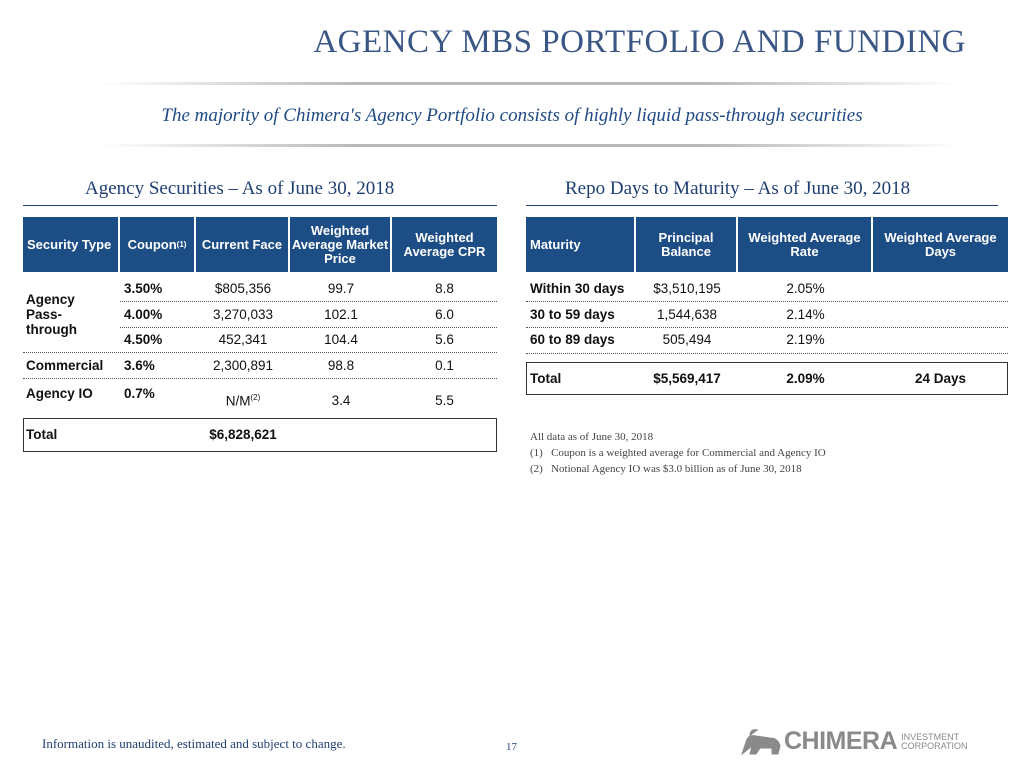 Image resolution: width=1024 pixels, height=768 pixels. I want to click on rate: 2.19%, so click(805, 339).